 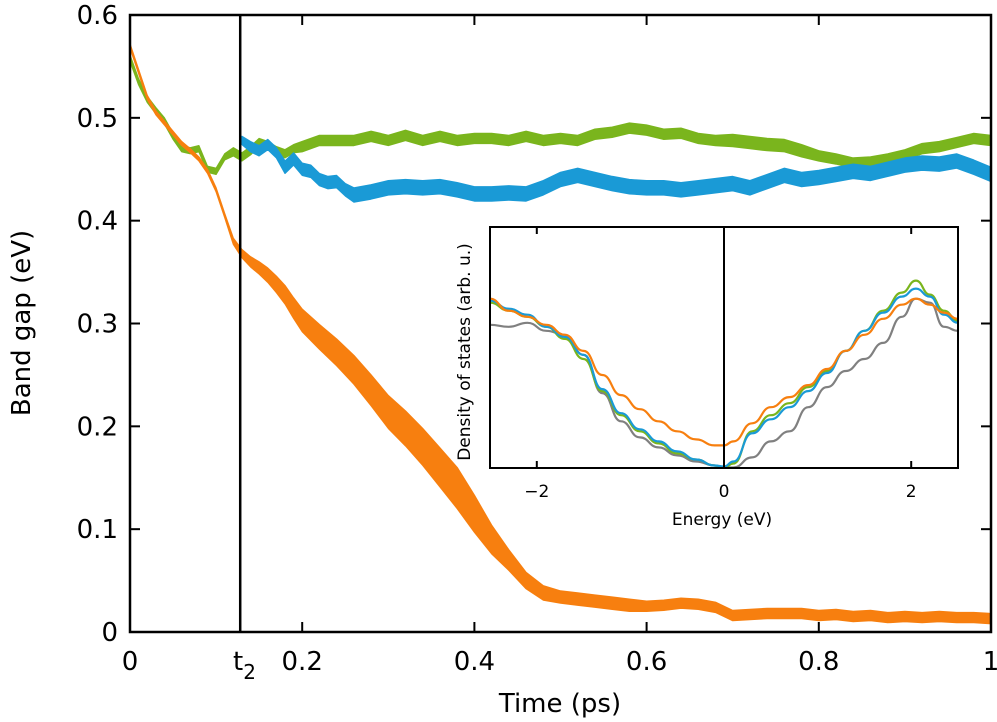 I want to click on x-tick-label: 0.4, so click(x=474, y=662).